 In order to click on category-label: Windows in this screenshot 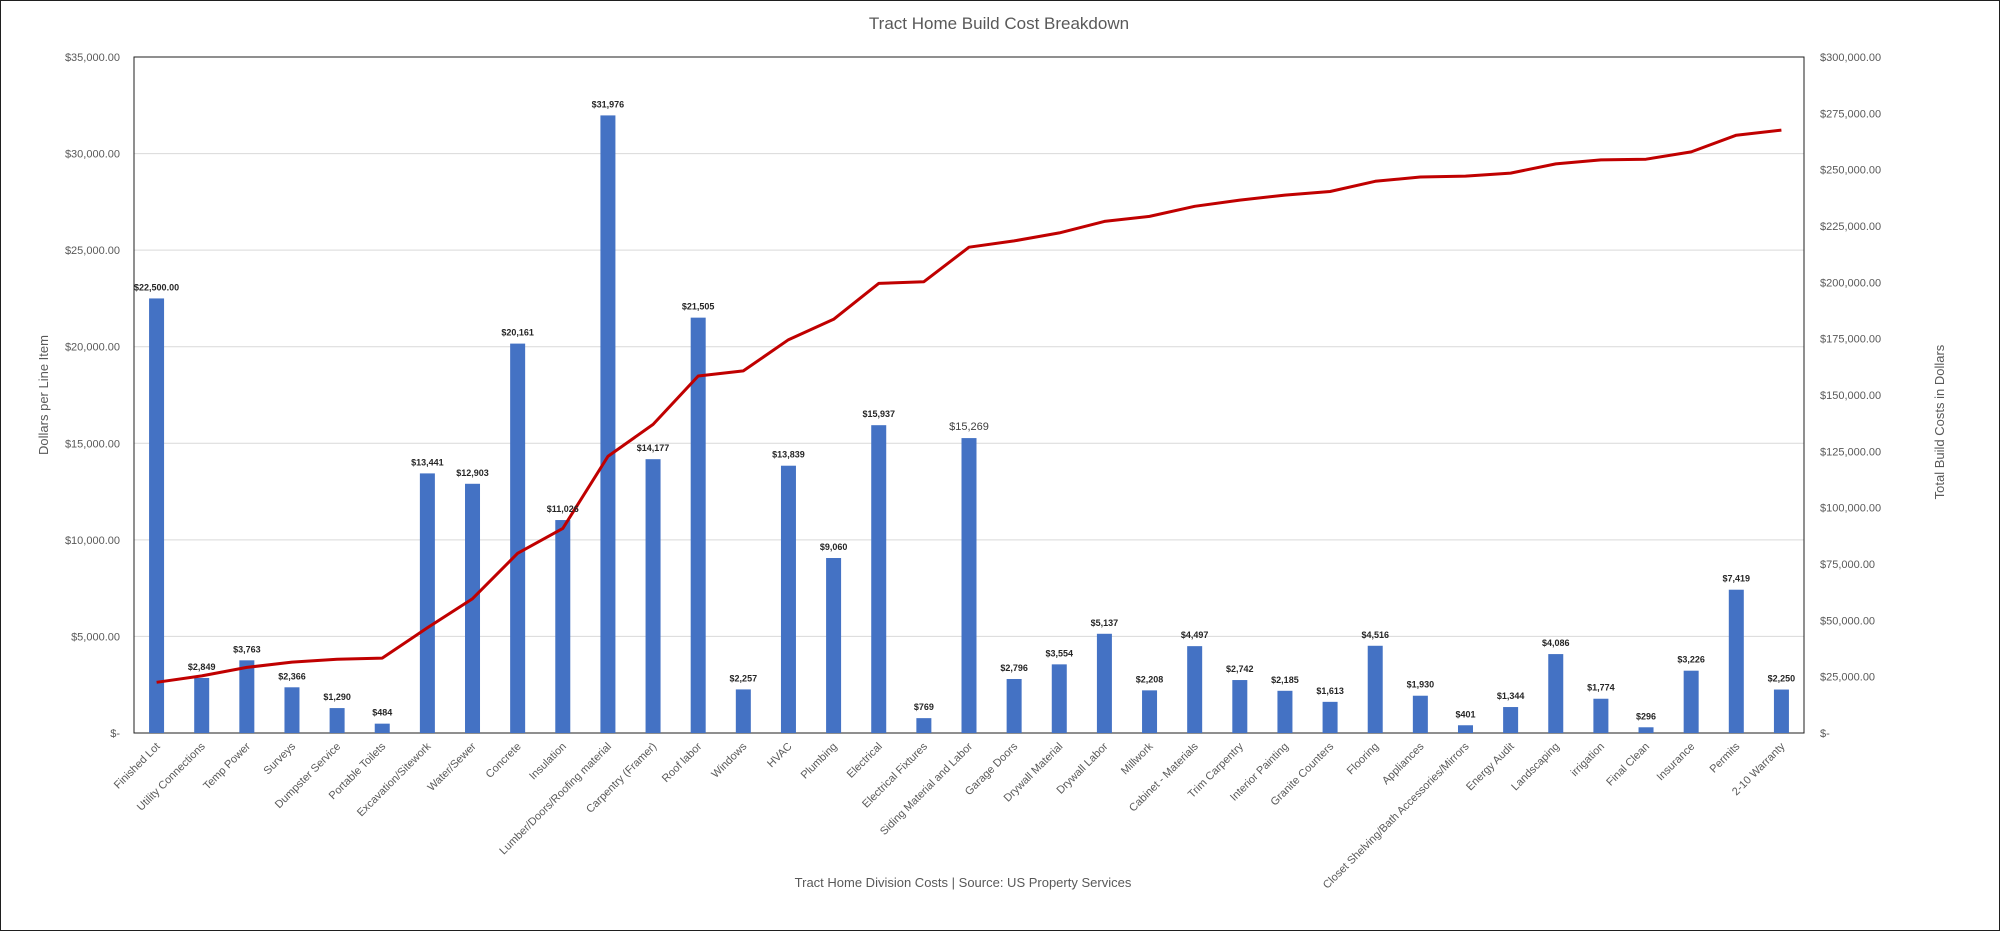, I will do `click(729, 760)`.